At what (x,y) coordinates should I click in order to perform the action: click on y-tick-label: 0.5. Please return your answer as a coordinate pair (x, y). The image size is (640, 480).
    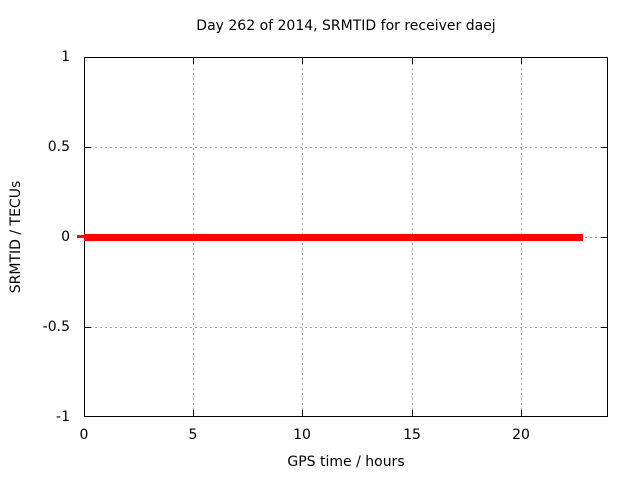
    Looking at the image, I should click on (58, 147).